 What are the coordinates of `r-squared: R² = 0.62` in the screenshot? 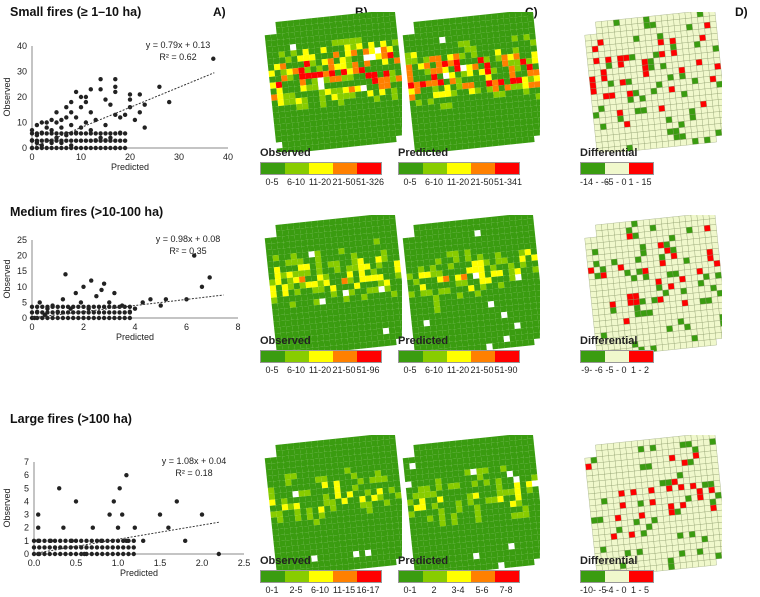 It's located at (177, 57).